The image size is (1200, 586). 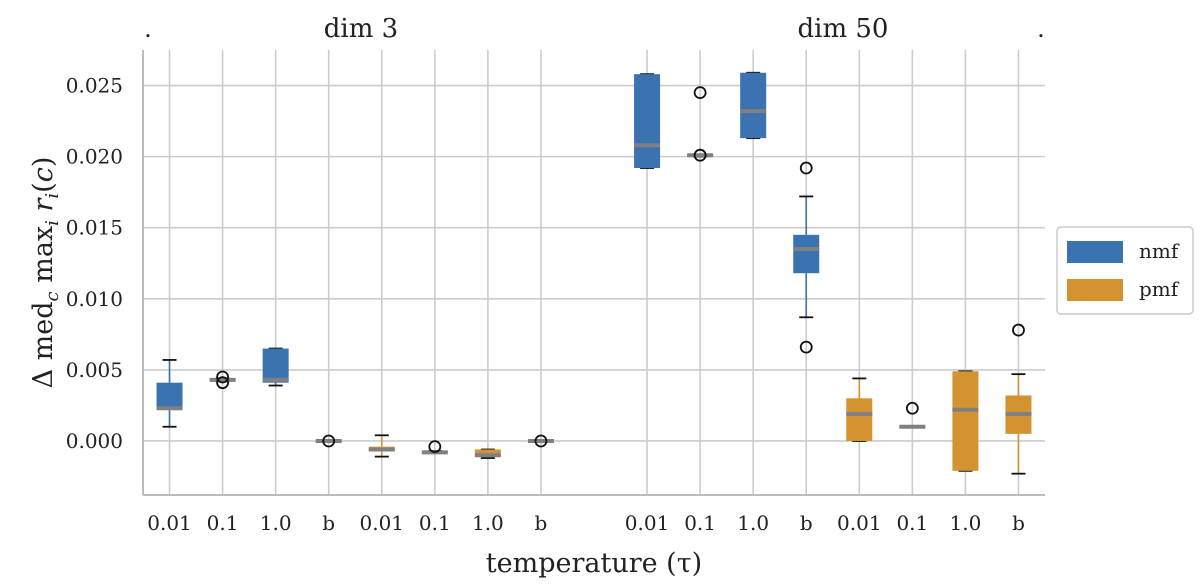 What do you see at coordinates (94, 228) in the screenshot?
I see `y-tick-label: 0.015` at bounding box center [94, 228].